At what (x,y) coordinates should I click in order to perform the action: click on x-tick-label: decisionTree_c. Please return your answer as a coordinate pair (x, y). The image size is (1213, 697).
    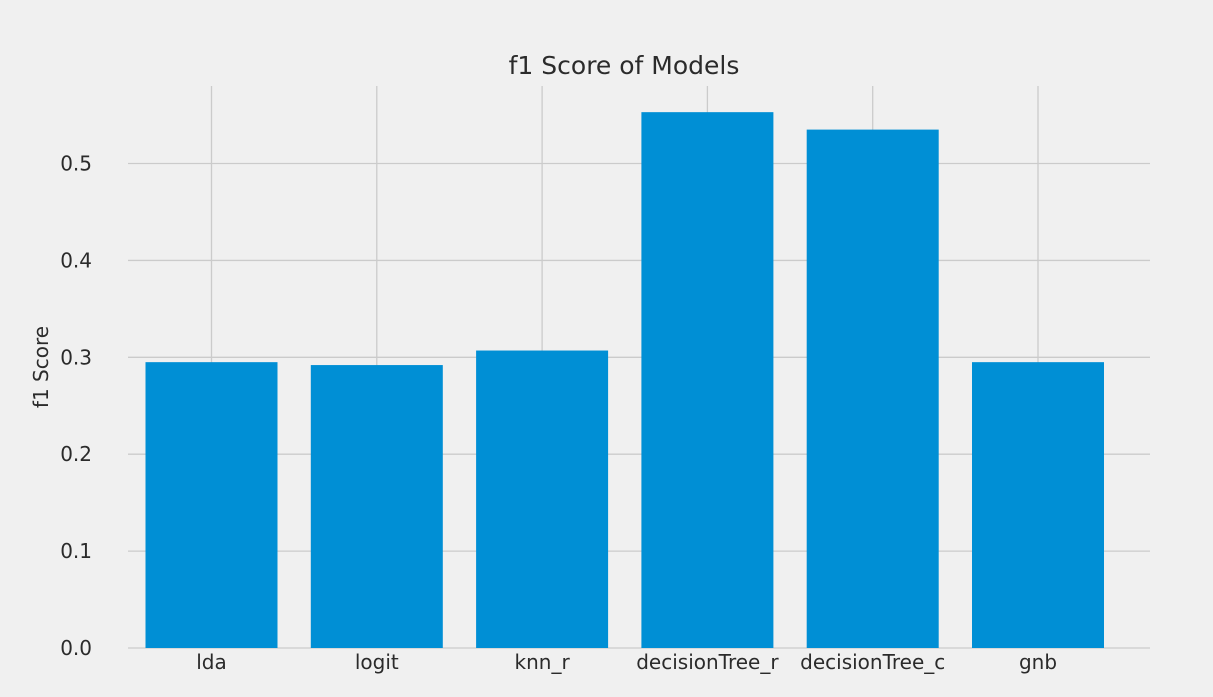
    Looking at the image, I should click on (872, 662).